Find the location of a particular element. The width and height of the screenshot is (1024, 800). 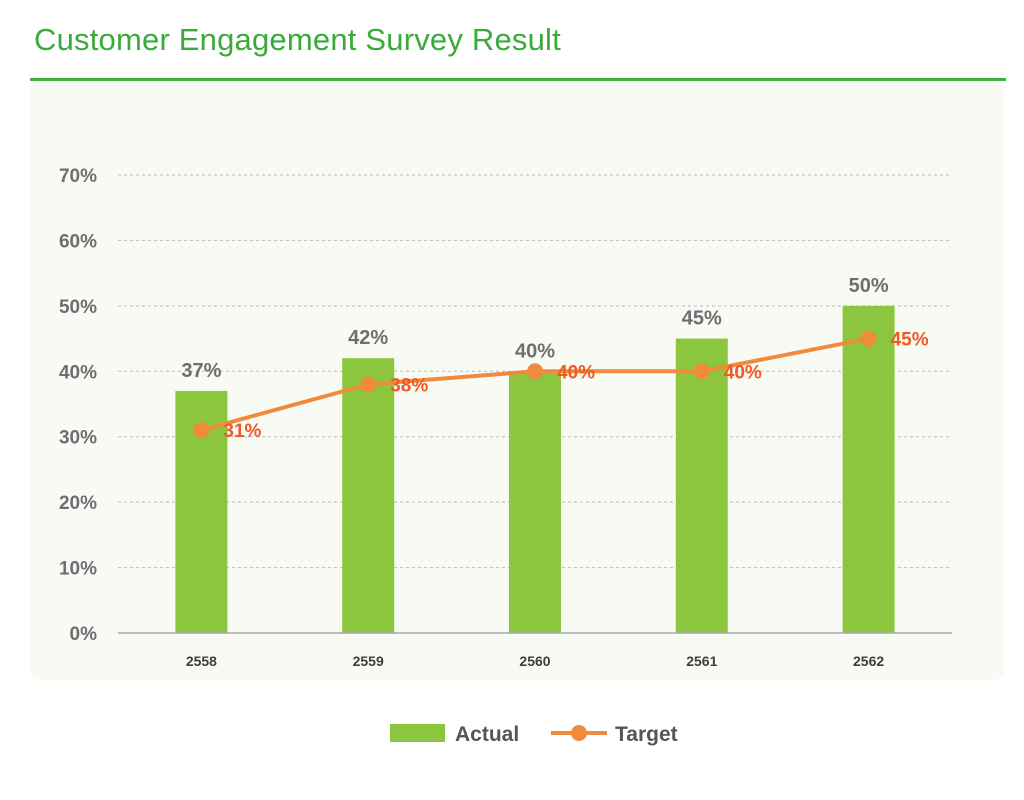

y-tick-label: 40% is located at coordinates (78, 372).